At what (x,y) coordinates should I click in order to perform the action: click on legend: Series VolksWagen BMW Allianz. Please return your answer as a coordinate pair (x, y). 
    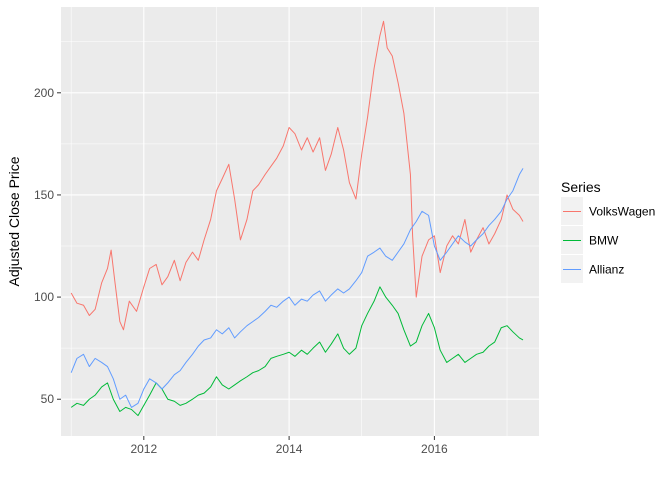
    Looking at the image, I should click on (608, 231).